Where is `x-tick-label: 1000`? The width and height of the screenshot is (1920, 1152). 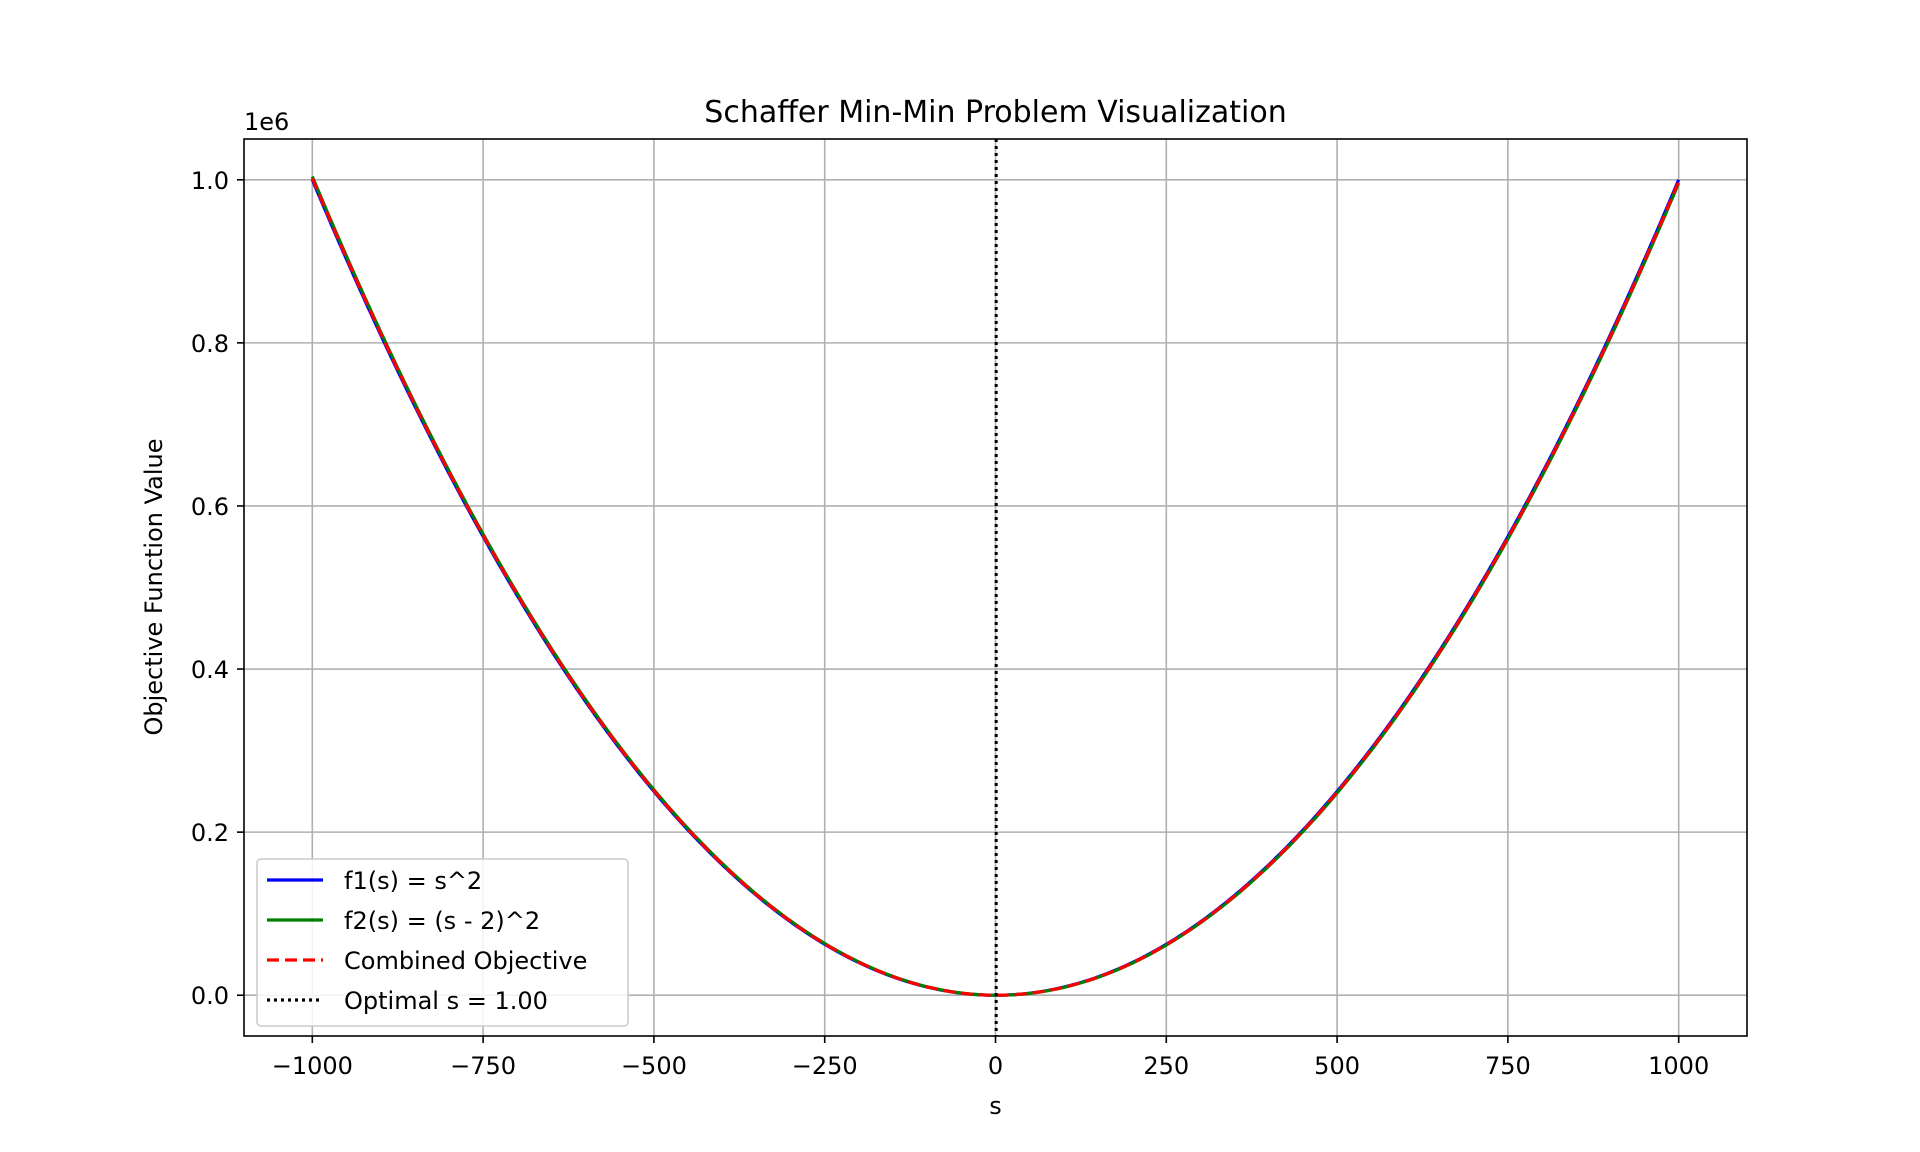
x-tick-label: 1000 is located at coordinates (1678, 1066).